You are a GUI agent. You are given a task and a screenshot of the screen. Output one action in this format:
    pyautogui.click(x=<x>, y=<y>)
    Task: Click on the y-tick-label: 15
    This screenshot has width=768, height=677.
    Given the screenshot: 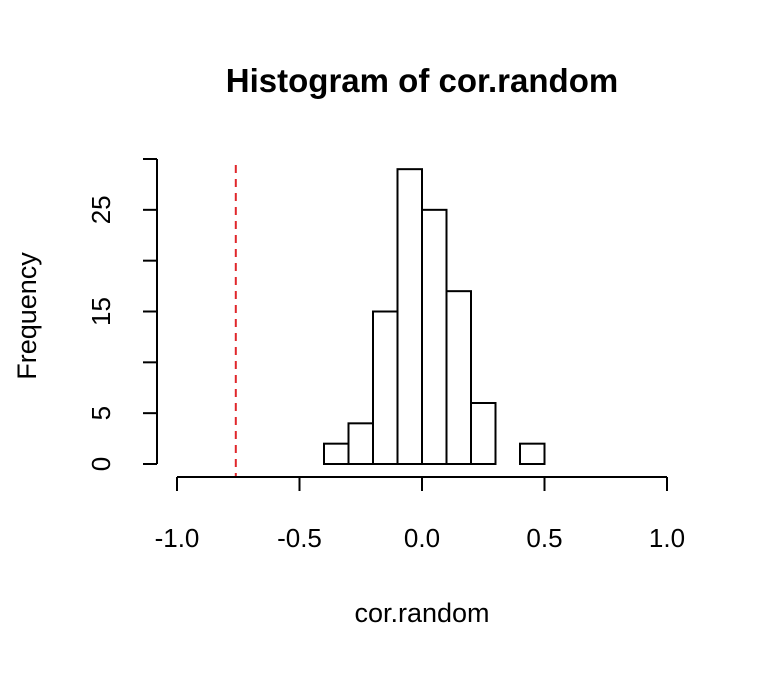 What is the action you would take?
    pyautogui.click(x=101, y=311)
    